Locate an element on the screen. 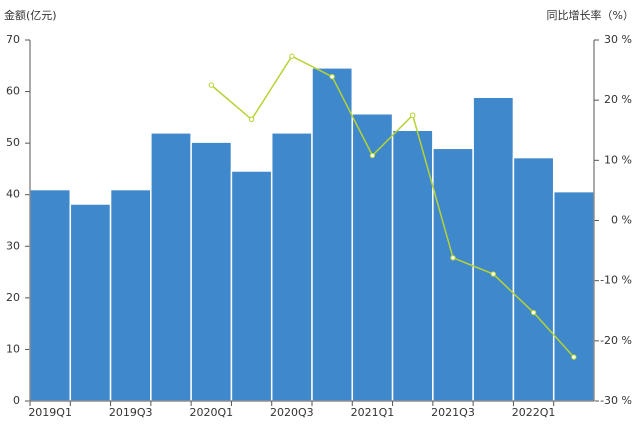 The height and width of the screenshot is (433, 638). y-tick-label: 70 is located at coordinates (13, 39).